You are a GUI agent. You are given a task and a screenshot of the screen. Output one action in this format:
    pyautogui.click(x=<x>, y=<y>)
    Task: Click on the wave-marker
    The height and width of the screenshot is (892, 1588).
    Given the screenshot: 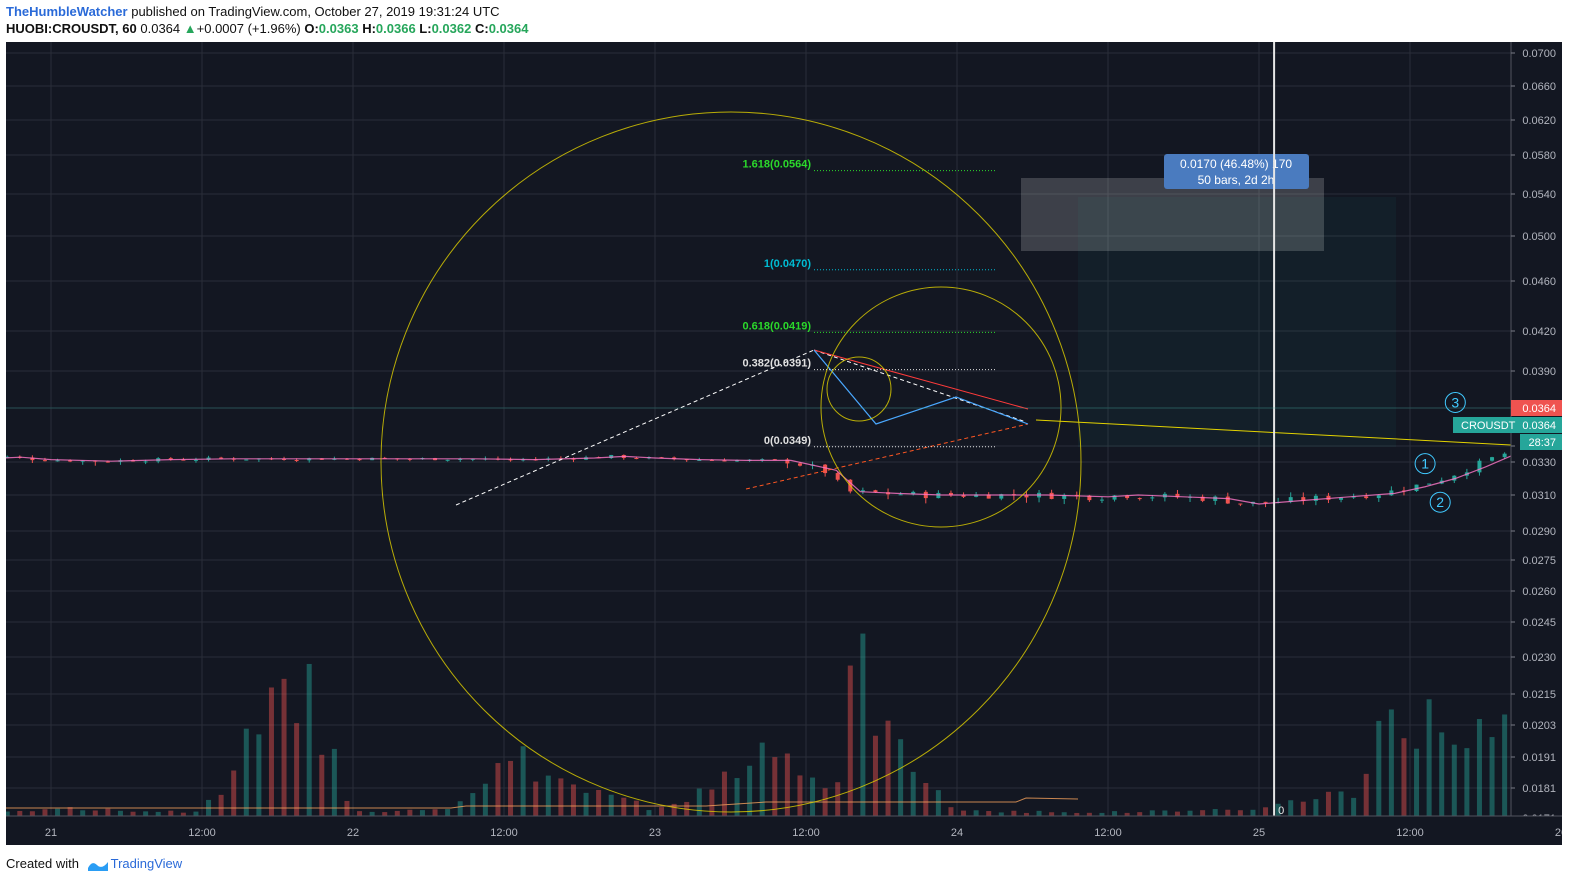 What is the action you would take?
    pyautogui.click(x=1440, y=502)
    